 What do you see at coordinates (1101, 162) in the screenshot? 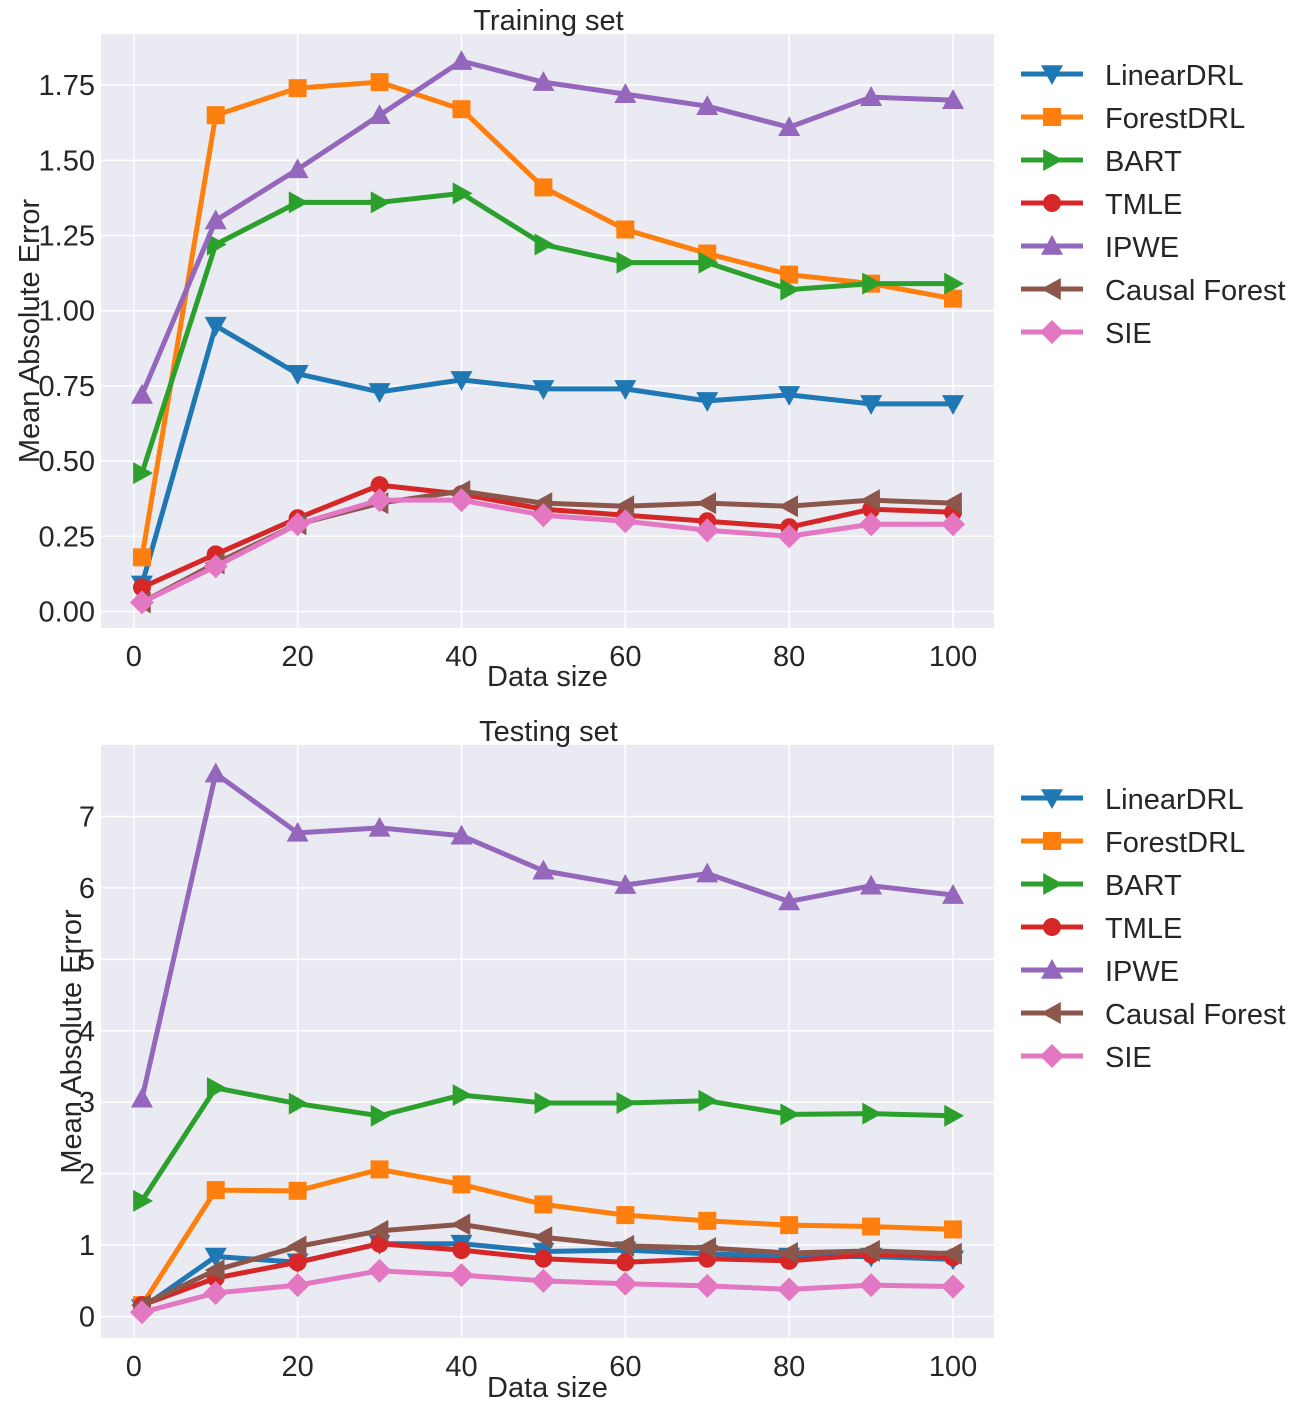
I see `legend-item: BART` at bounding box center [1101, 162].